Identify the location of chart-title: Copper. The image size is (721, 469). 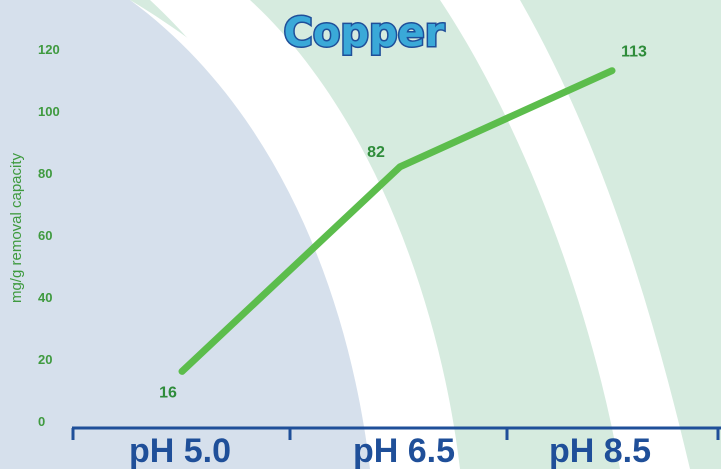
(364, 33).